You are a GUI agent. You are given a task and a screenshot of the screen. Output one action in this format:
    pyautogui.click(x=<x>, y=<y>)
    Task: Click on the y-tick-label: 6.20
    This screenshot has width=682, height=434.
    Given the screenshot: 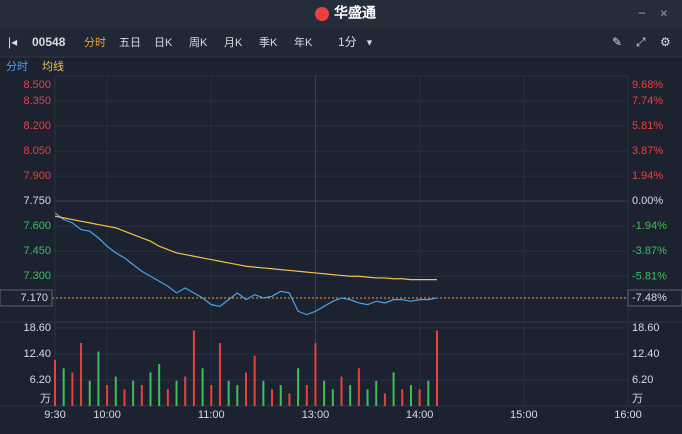 What is the action you would take?
    pyautogui.click(x=40, y=380)
    